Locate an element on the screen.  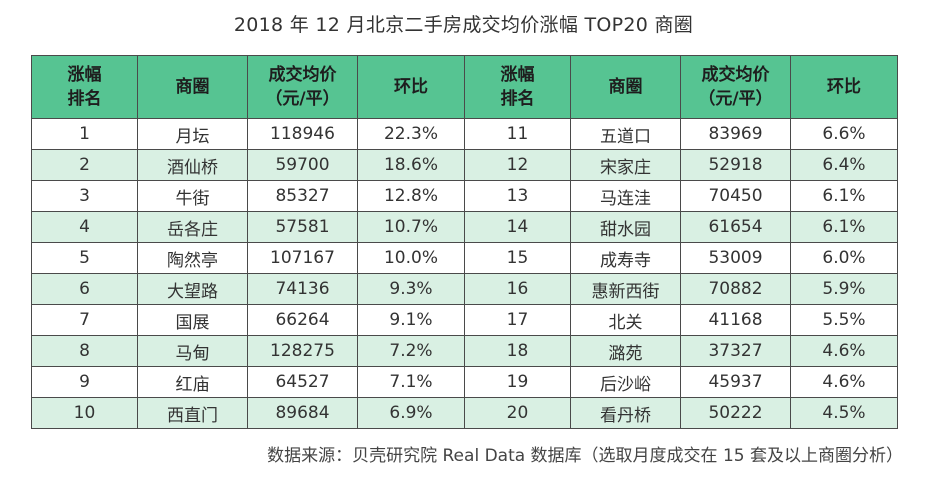
area-cell: 酒仙桥 is located at coordinates (192, 165).